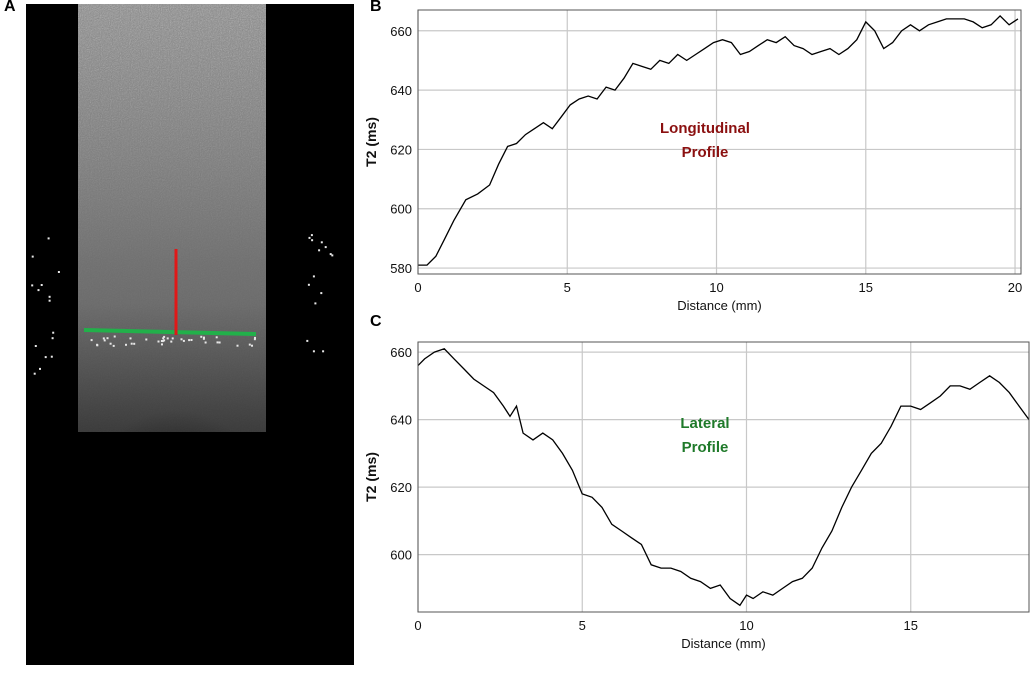 Image resolution: width=1031 pixels, height=675 pixels. I want to click on annotation-b-line1: Longitudinal, so click(705, 128).